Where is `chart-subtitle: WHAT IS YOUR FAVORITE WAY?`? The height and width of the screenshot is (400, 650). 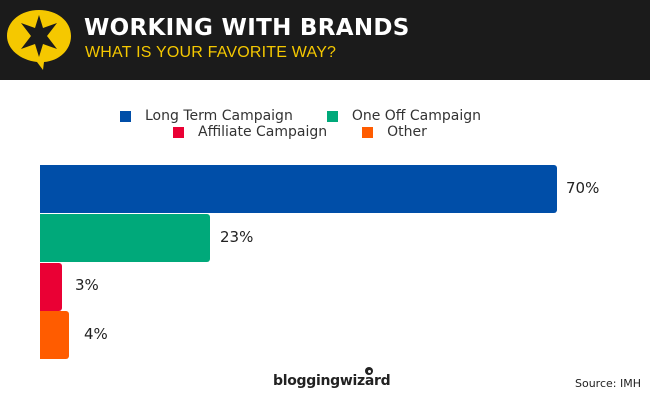
chart-subtitle: WHAT IS YOUR FAVORITE WAY? is located at coordinates (211, 52).